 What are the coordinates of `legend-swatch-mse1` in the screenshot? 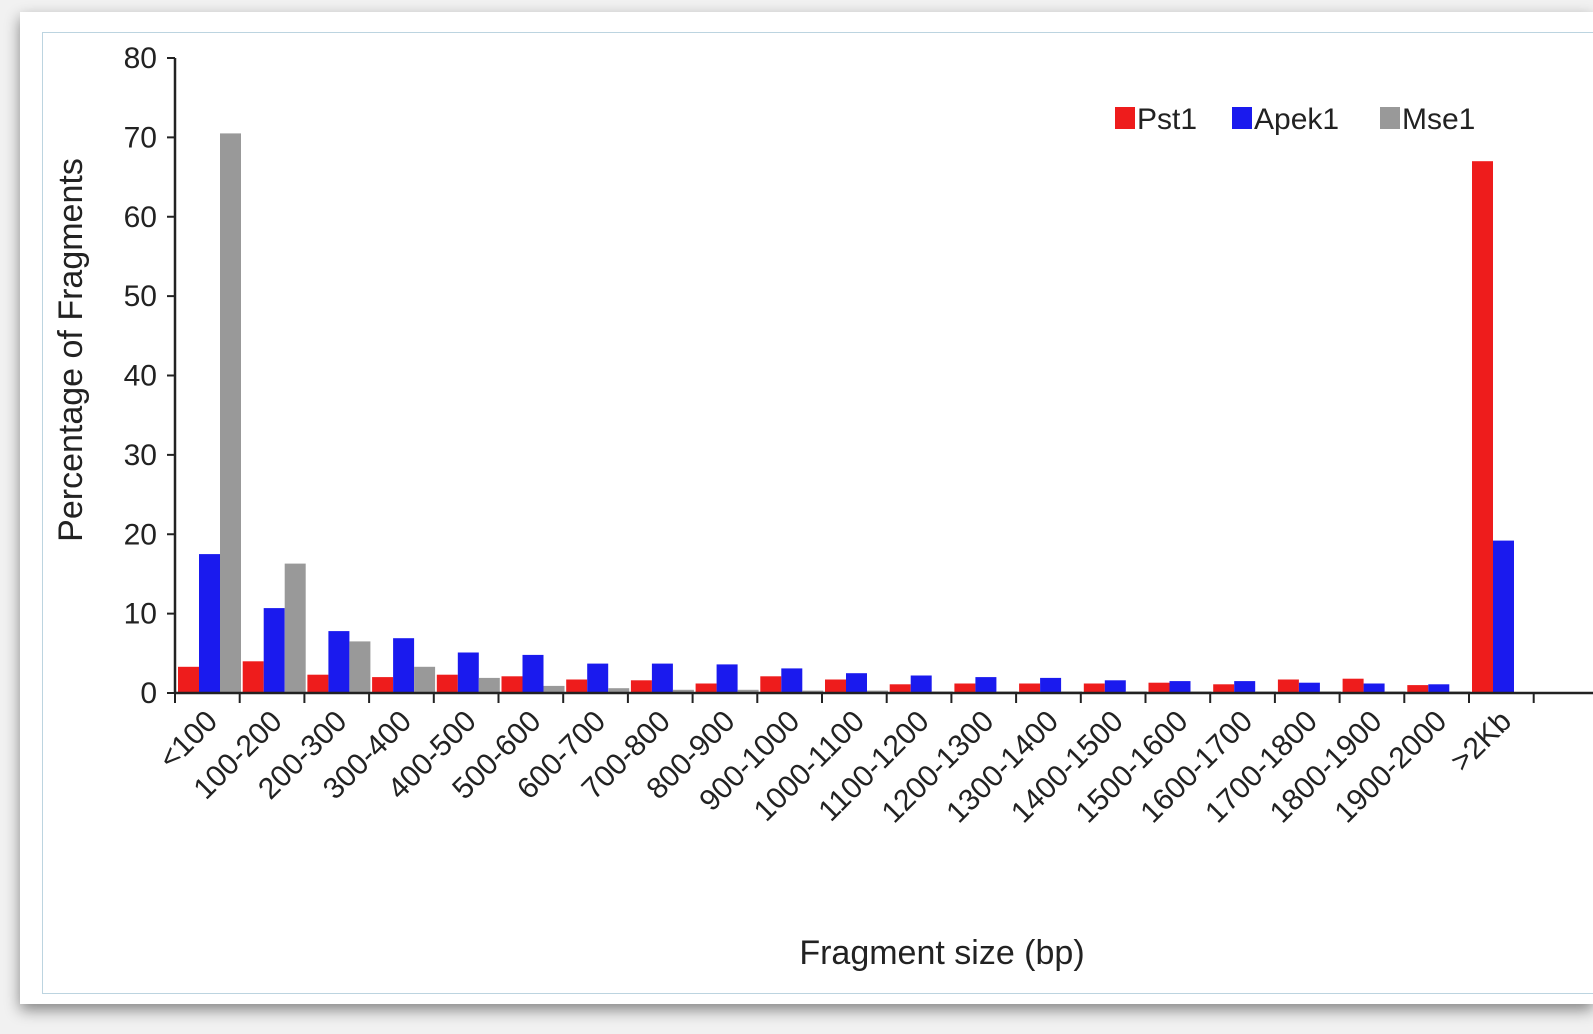 It's located at (1390, 118).